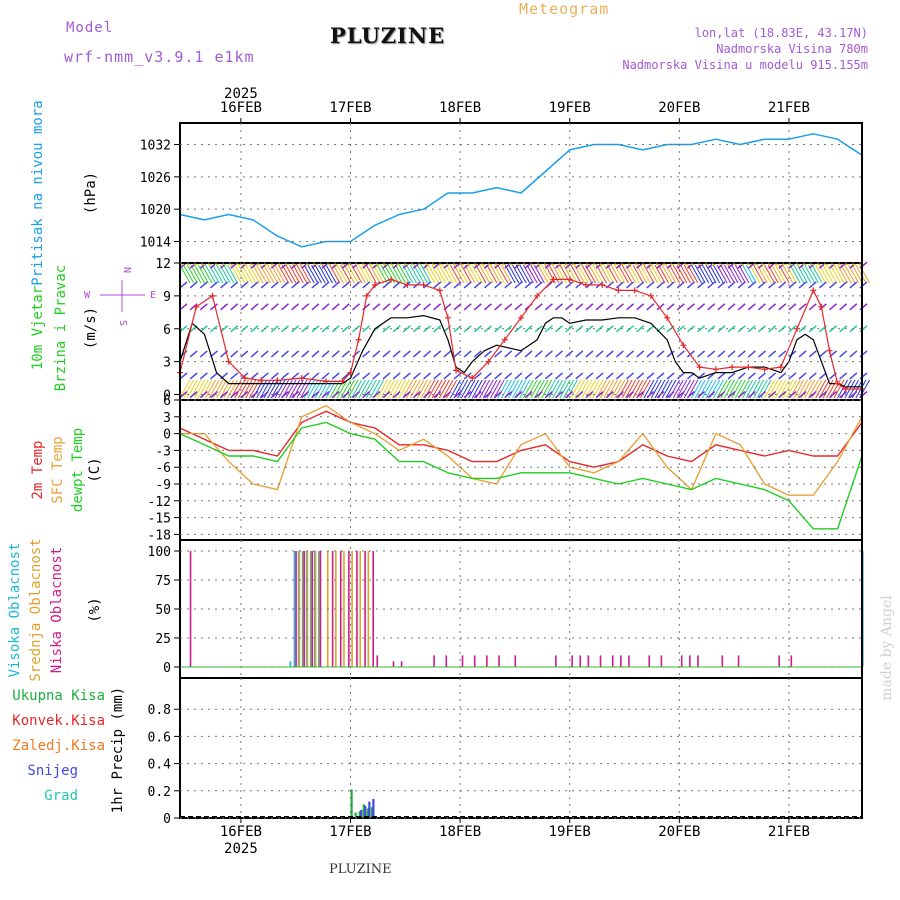 The image size is (900, 900). Describe the element at coordinates (887, 648) in the screenshot. I see `watermark: made by Angel` at that location.